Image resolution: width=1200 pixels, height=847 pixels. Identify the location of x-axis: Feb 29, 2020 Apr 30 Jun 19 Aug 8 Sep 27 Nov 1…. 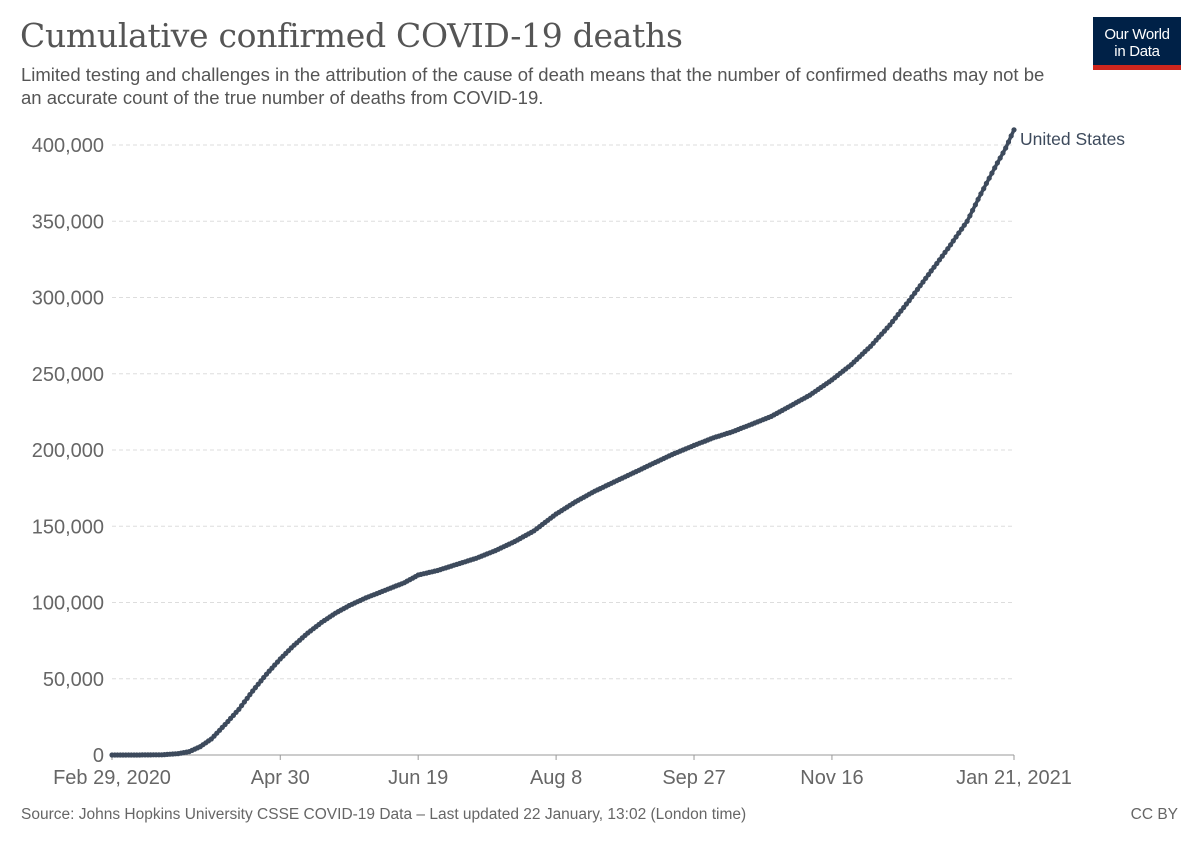
(562, 771).